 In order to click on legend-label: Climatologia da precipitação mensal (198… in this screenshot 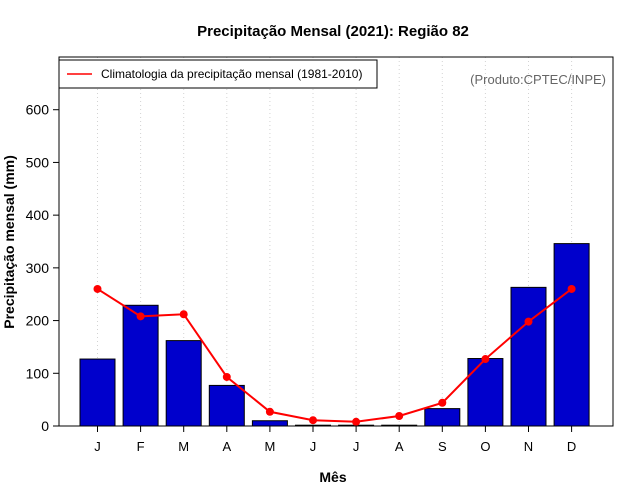, I will do `click(231, 74)`.